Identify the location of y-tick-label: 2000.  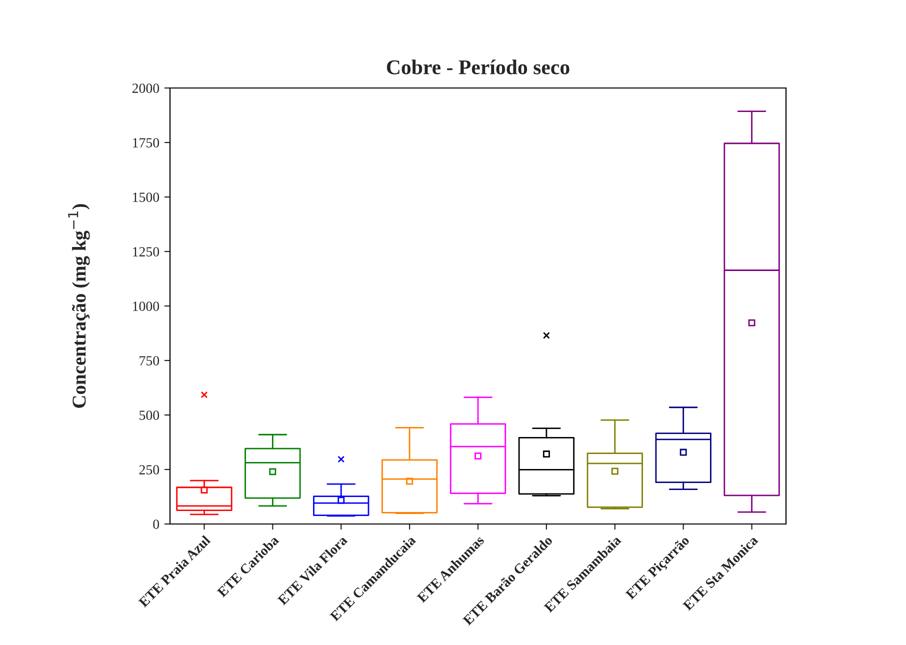
(146, 88).